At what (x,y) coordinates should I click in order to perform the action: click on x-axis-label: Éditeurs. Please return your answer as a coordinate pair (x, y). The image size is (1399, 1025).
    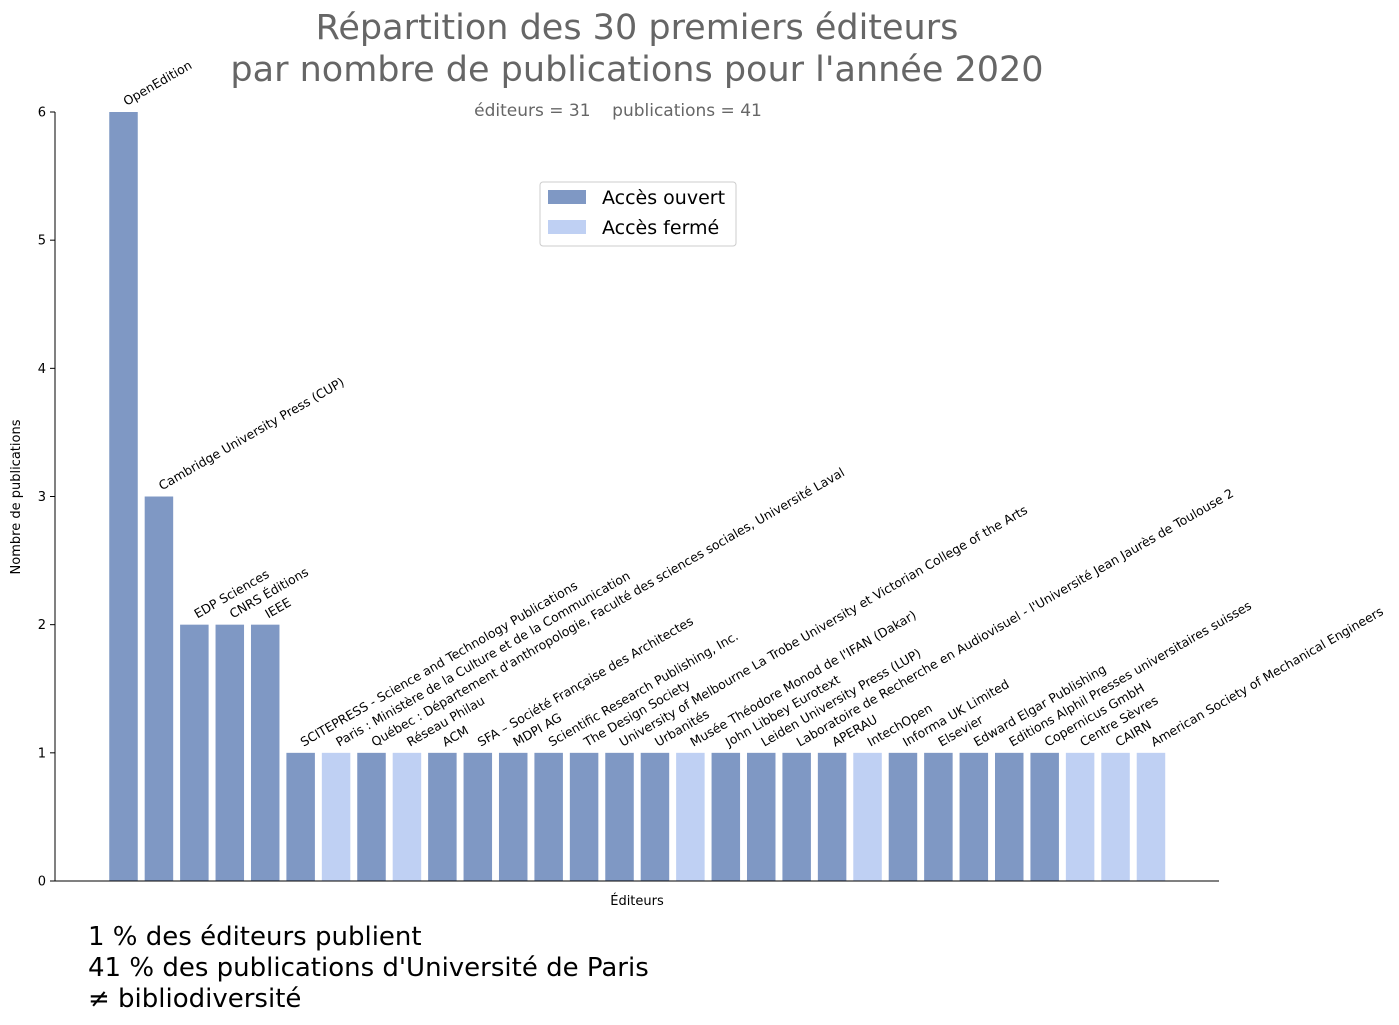
    Looking at the image, I should click on (637, 901).